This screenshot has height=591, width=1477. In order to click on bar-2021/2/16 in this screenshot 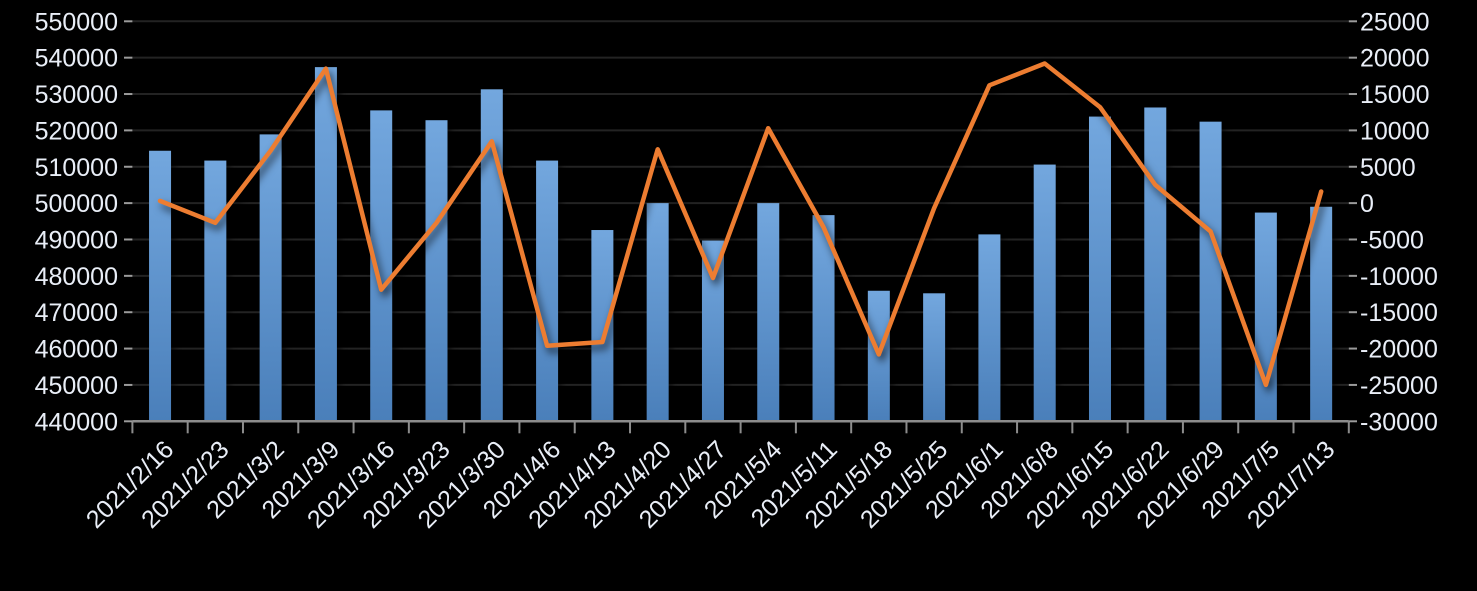, I will do `click(160, 286)`.